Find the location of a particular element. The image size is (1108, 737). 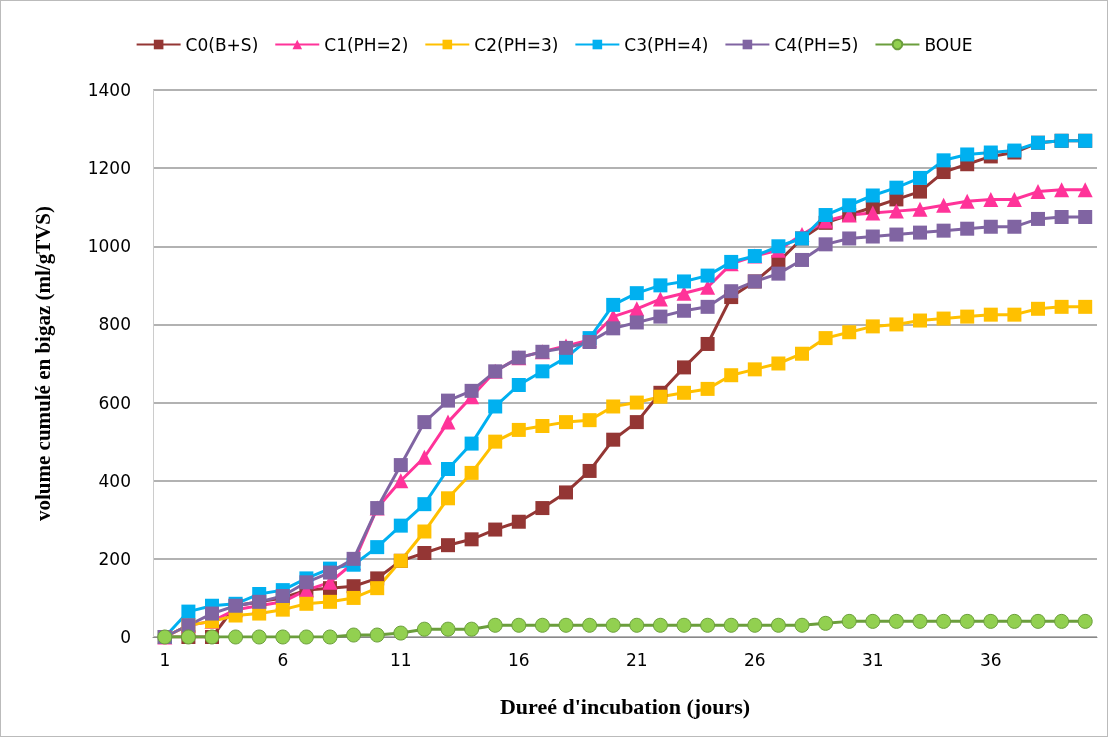

legend-label: C1(PH=2) is located at coordinates (366, 44).